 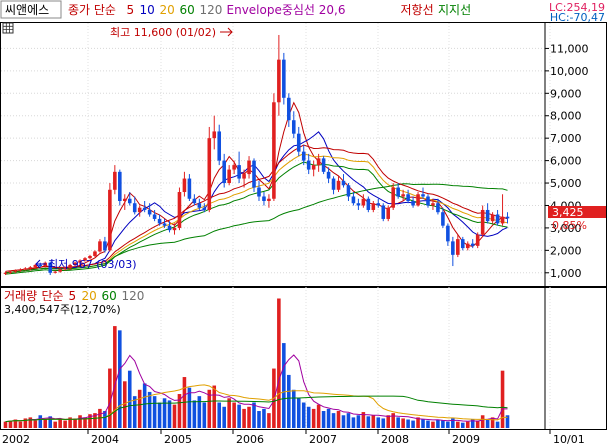 What do you see at coordinates (269, 10) in the screenshot?
I see `indicator-legend: 종가 단순 5 10 20 60 120 Envelope중심선 20,6 저항선 지지선` at bounding box center [269, 10].